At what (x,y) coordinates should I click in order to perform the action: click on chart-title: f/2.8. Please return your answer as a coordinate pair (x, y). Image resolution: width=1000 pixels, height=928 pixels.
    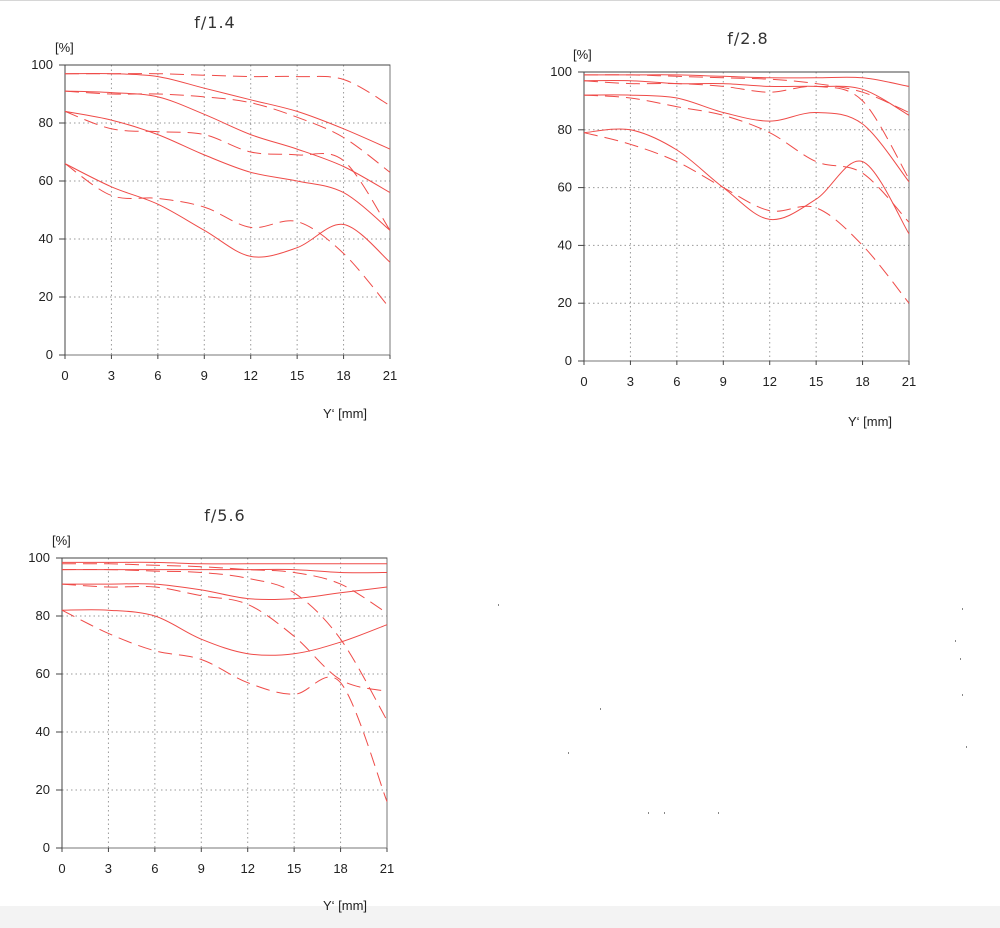
    Looking at the image, I should click on (747, 38).